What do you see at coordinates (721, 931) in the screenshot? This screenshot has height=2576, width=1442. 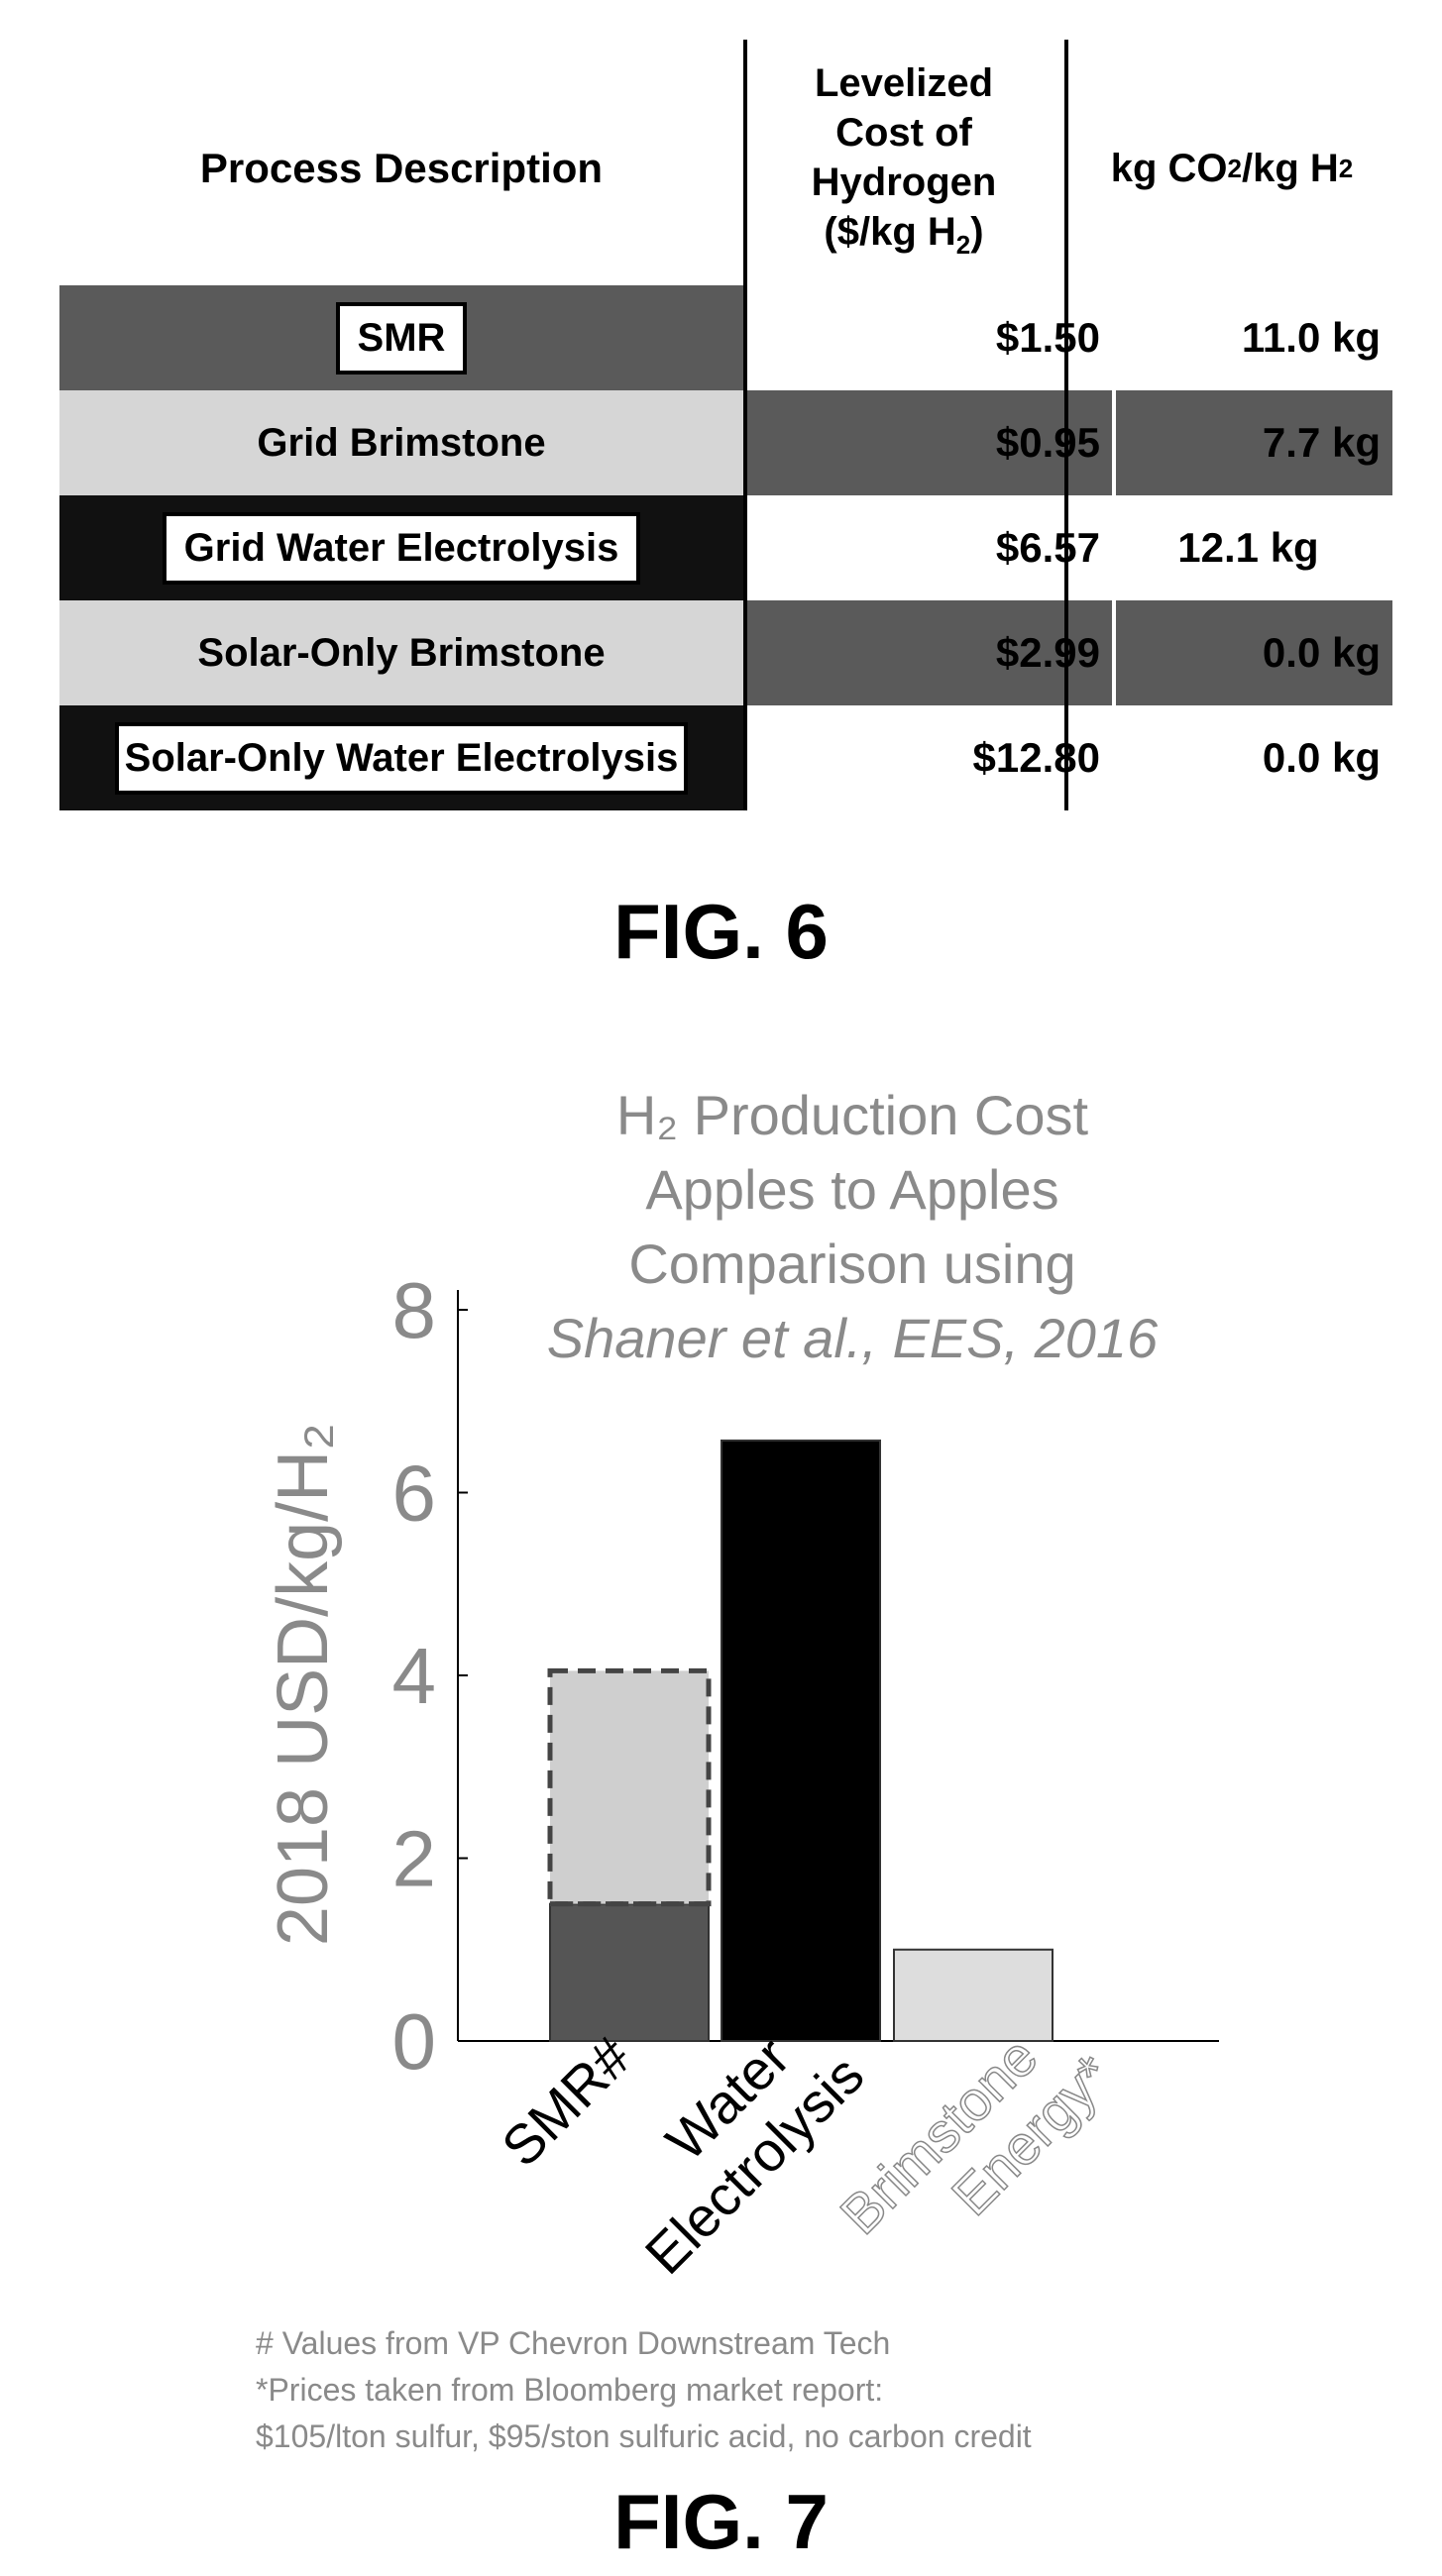 I see `figure-caption-6: FIG. 6` at bounding box center [721, 931].